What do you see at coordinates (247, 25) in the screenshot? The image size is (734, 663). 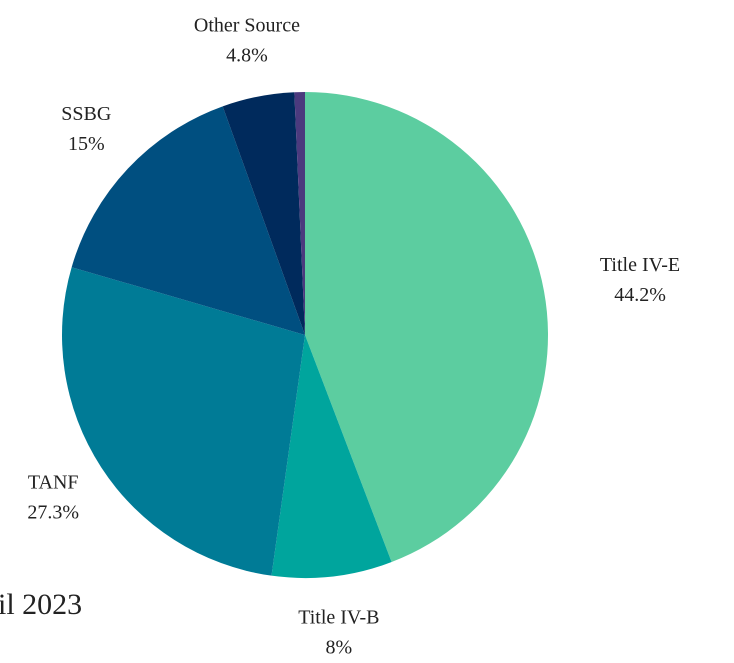 I see `slice-label: Other Source` at bounding box center [247, 25].